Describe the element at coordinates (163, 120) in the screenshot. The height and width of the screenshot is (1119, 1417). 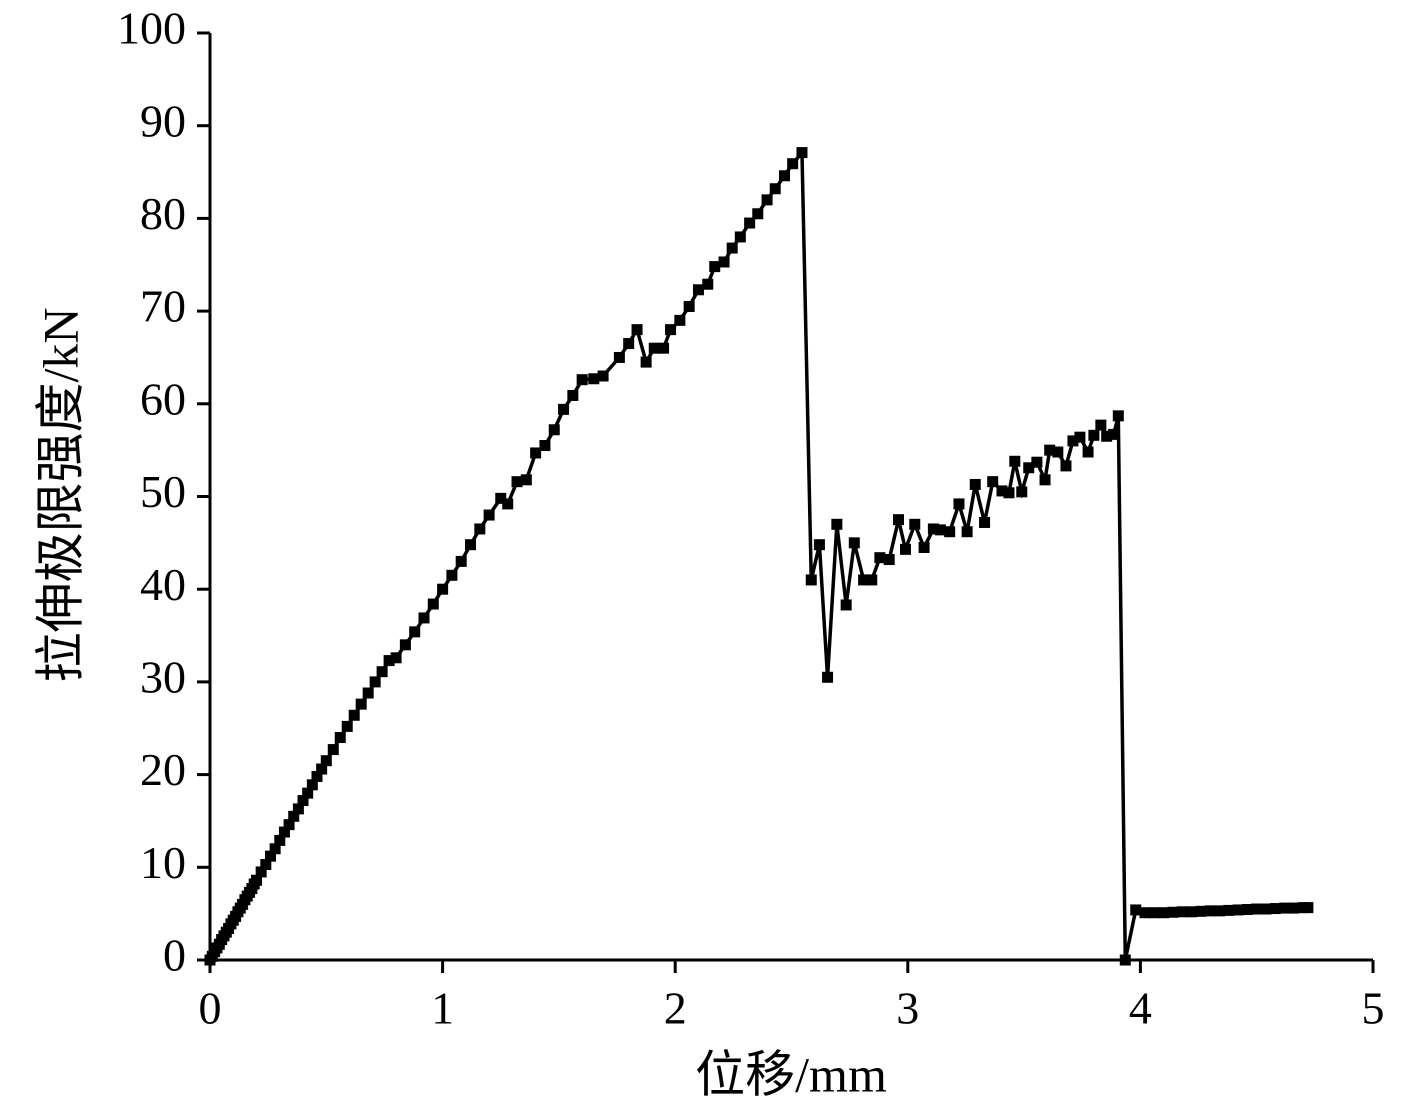
I see `y-tick-label: 90` at that location.